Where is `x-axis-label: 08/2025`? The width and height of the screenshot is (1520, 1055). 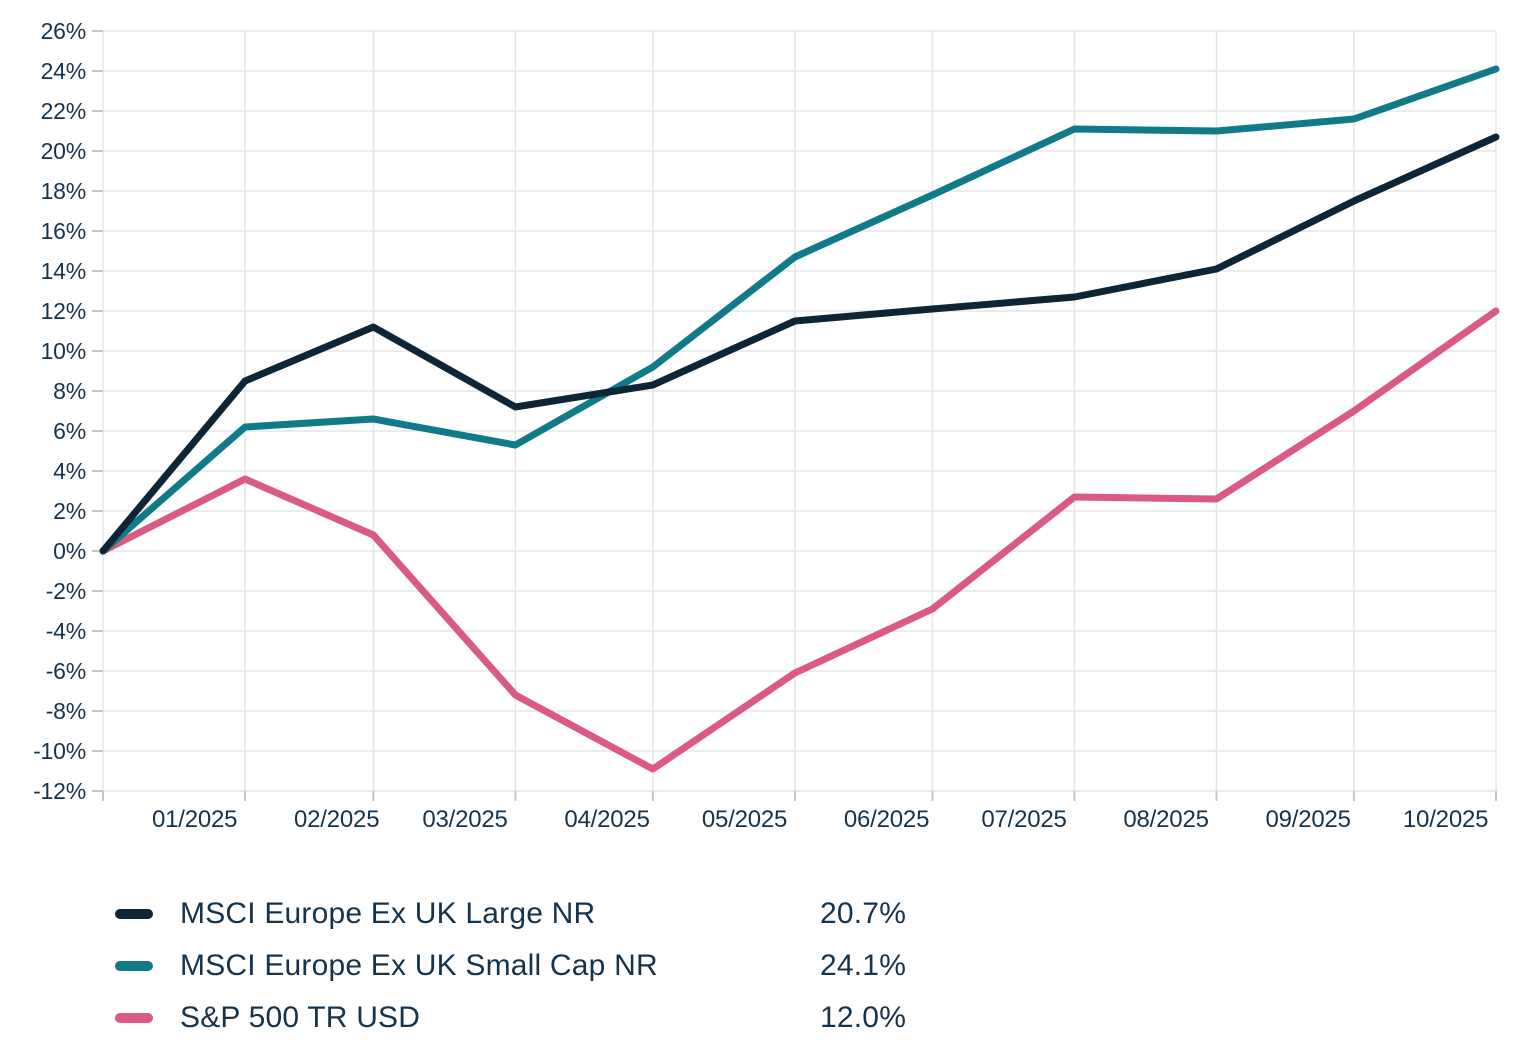 x-axis-label: 08/2025 is located at coordinates (1165, 819).